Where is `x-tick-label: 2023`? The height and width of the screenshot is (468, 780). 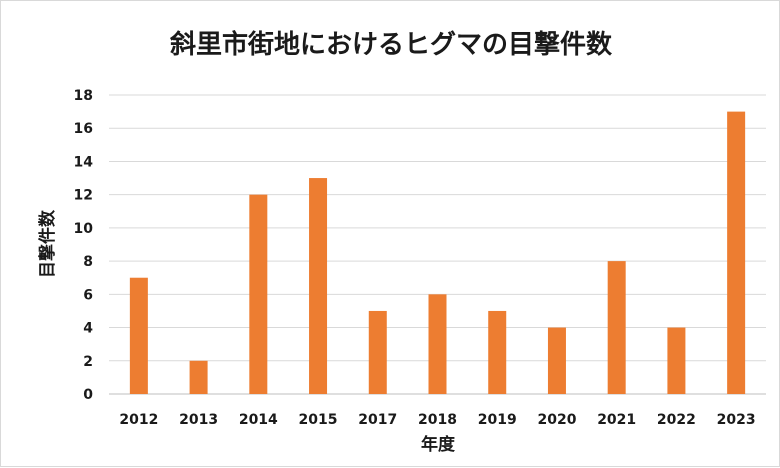 x-tick-label: 2023 is located at coordinates (736, 420).